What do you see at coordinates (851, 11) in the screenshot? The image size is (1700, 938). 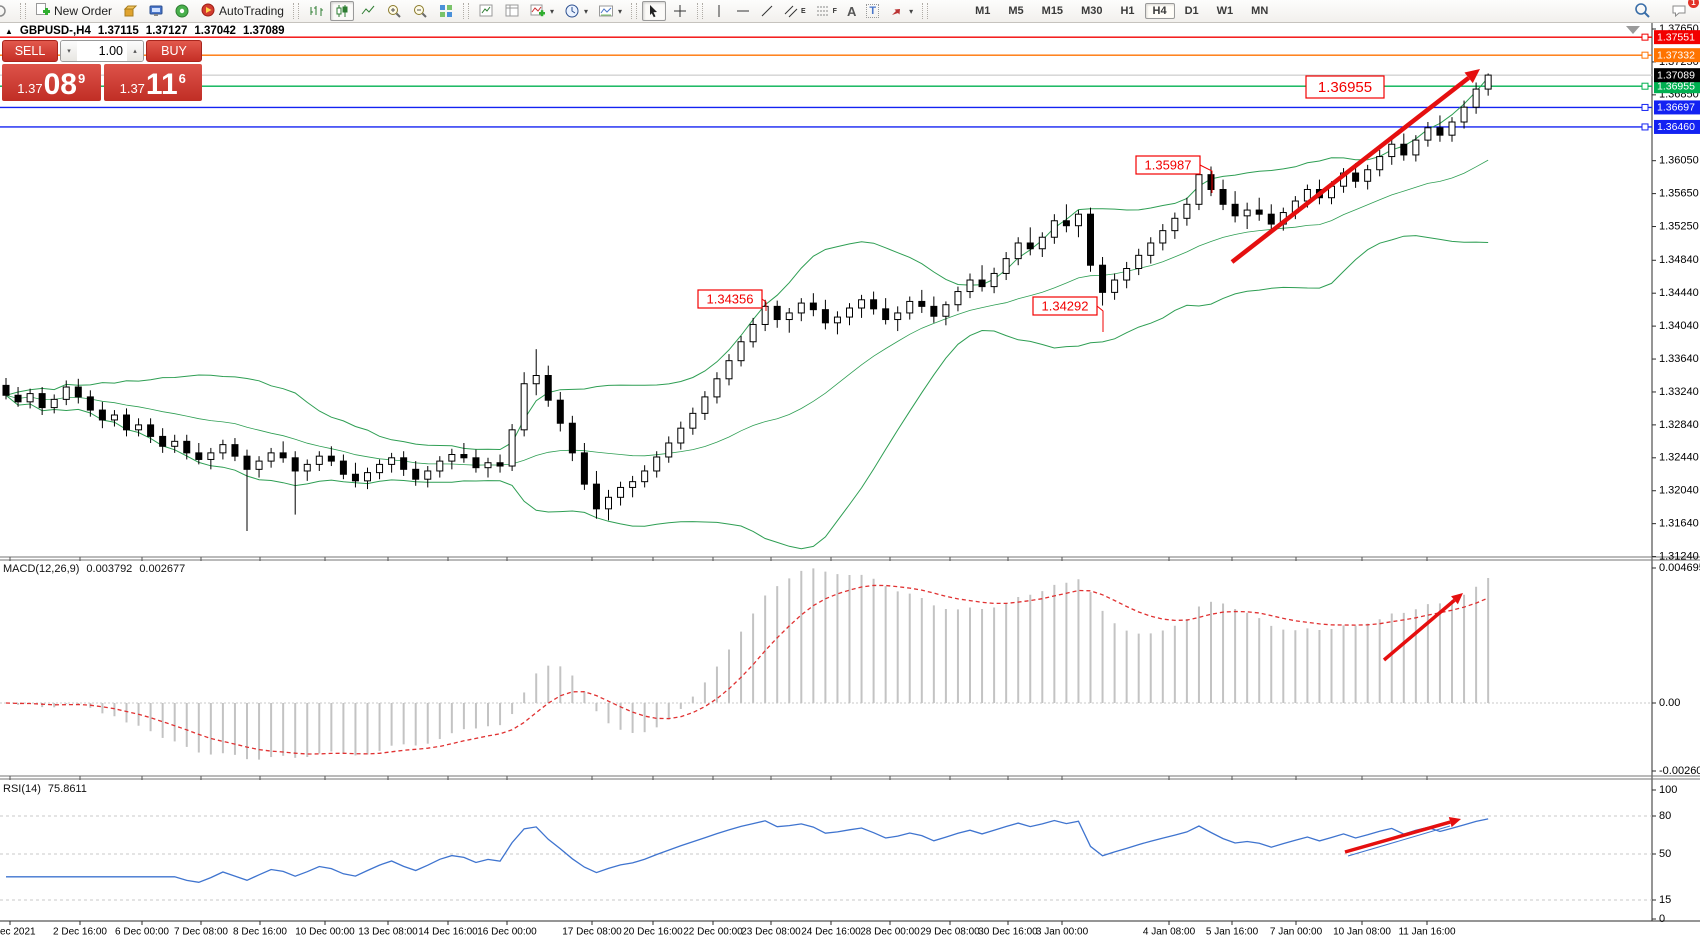 I see `text-tool-button: A` at bounding box center [851, 11].